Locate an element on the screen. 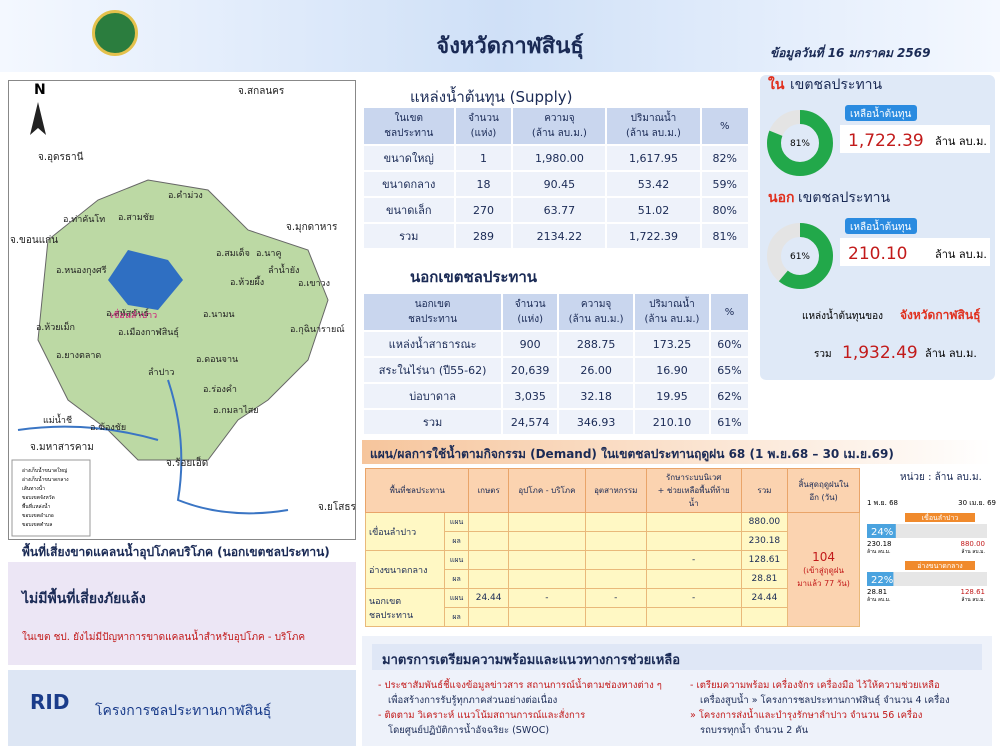 This screenshot has height=750, width=1000. legend-item: เส้นทางน้ำ is located at coordinates (33, 487).